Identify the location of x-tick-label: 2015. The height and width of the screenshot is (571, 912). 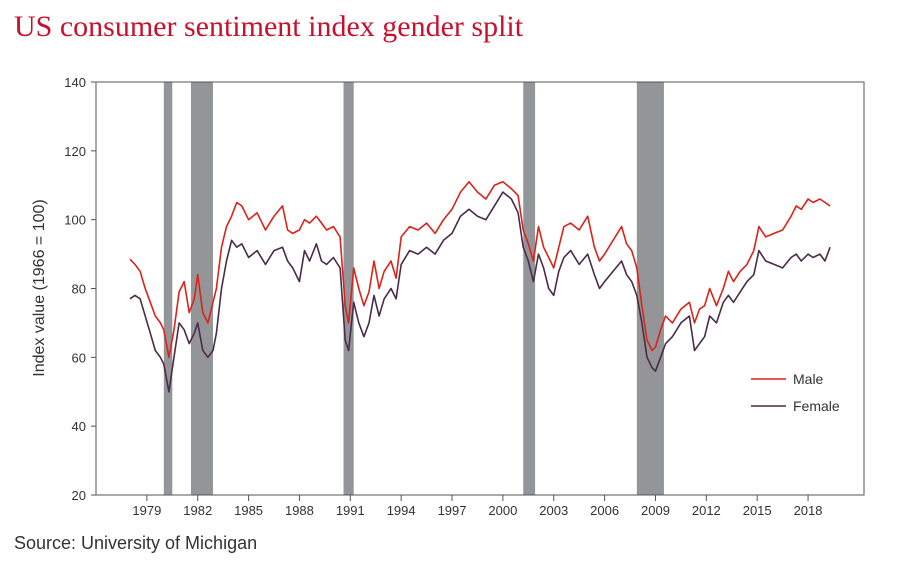
(757, 510).